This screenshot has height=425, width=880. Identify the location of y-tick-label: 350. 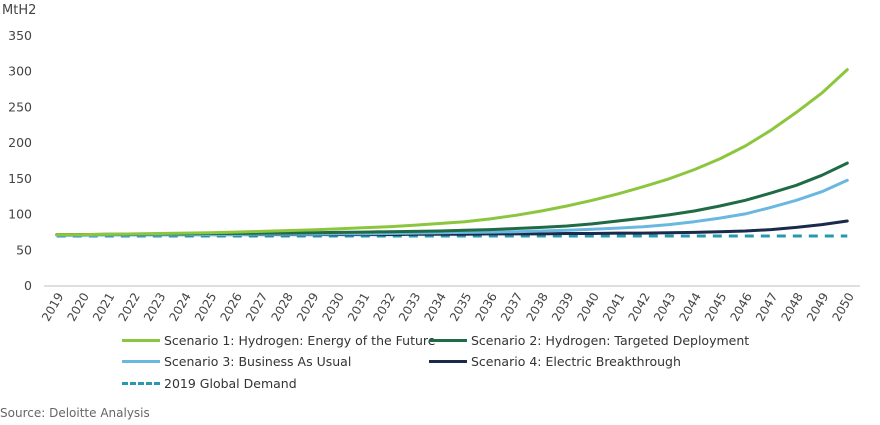
(20, 35).